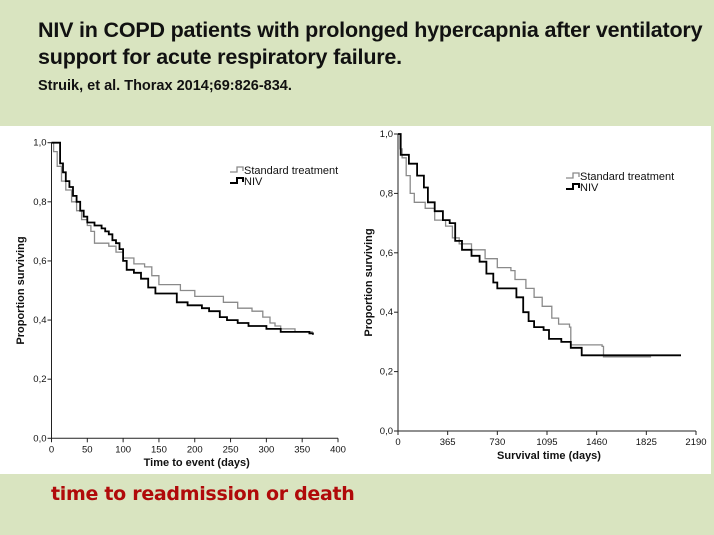  What do you see at coordinates (497, 442) in the screenshot?
I see `x-tick-label: 730` at bounding box center [497, 442].